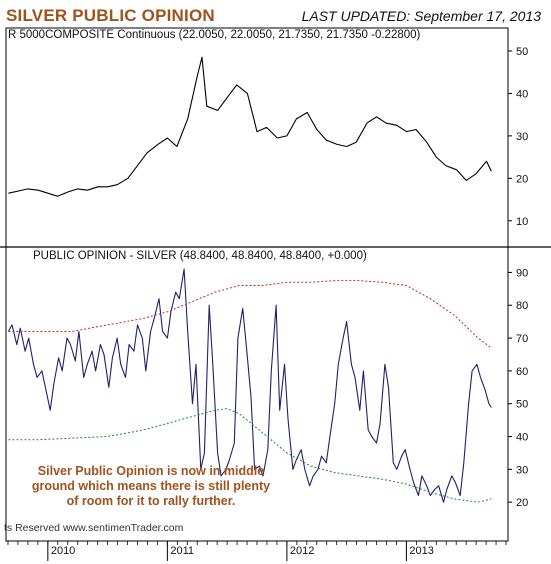  What do you see at coordinates (421, 16) in the screenshot?
I see `last-updated: LAST UPDATED: September 17, 2013` at bounding box center [421, 16].